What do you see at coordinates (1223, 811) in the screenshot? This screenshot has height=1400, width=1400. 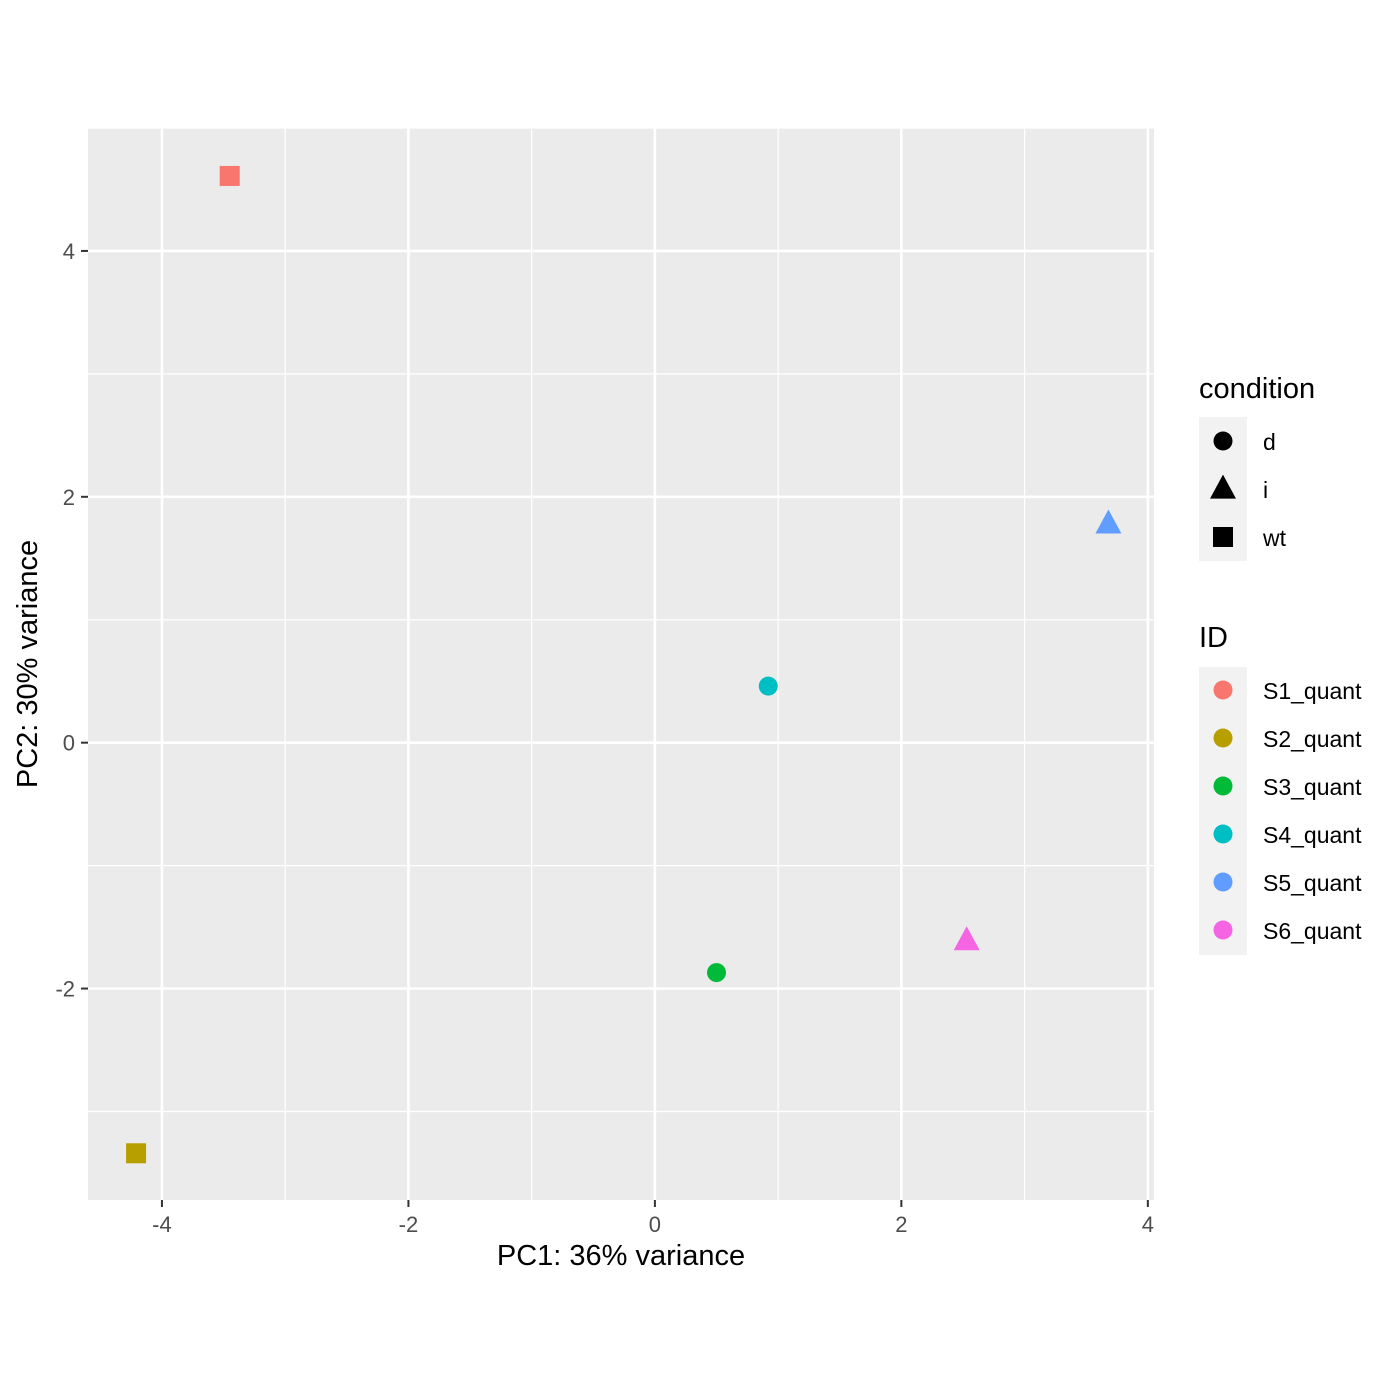 I see `legend-id-key-background` at bounding box center [1223, 811].